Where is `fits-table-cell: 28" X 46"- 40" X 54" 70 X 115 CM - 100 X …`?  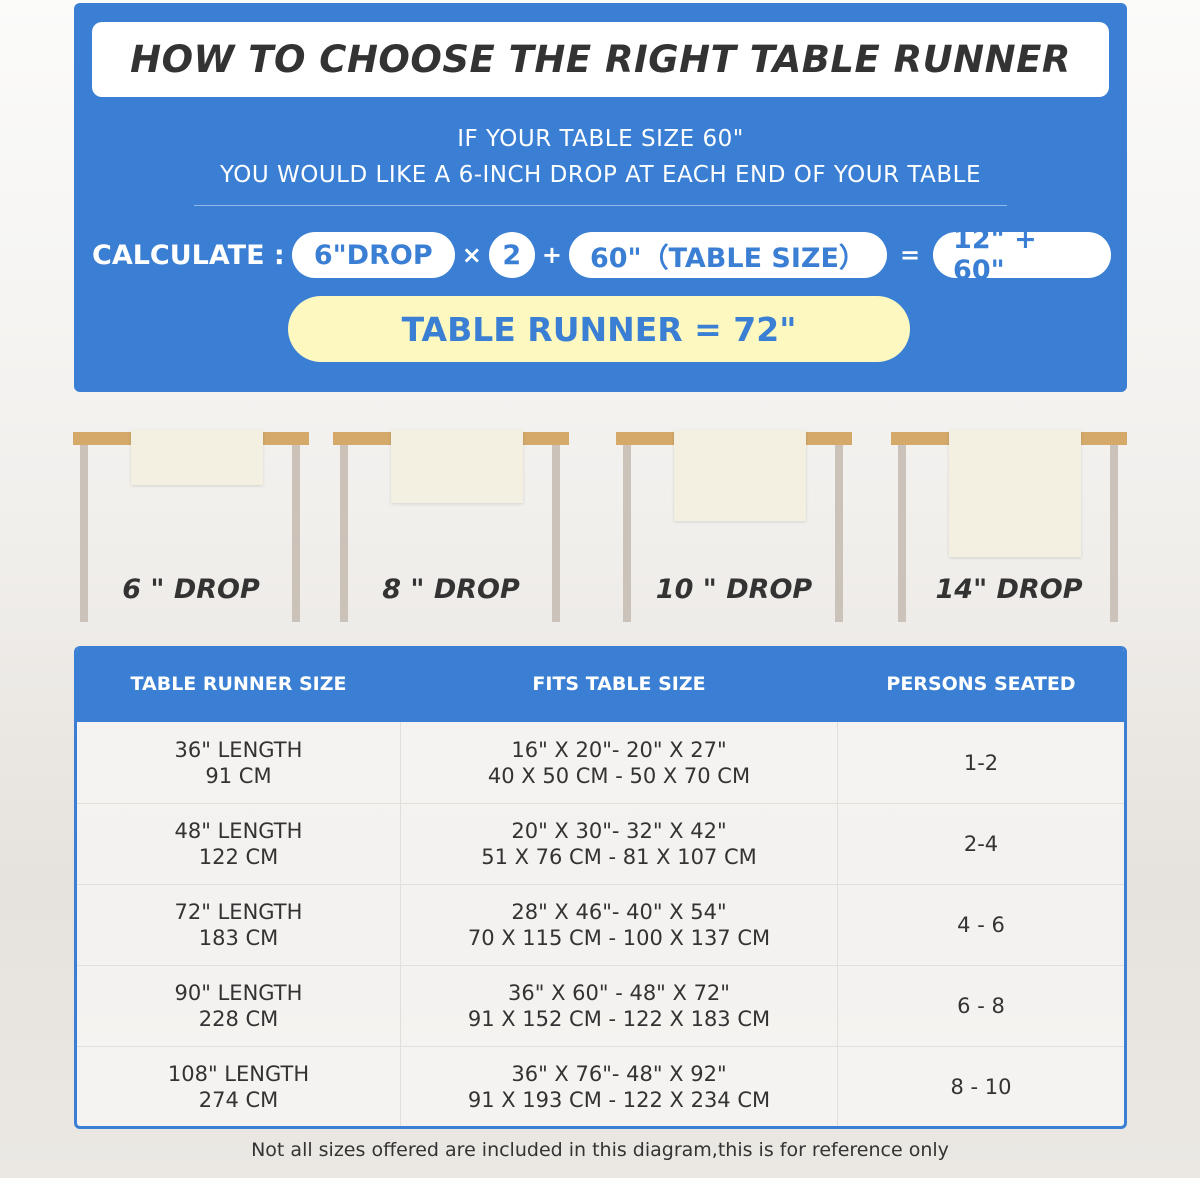
fits-table-cell: 28" X 46"- 40" X 54" 70 X 115 CM - 100 X … is located at coordinates (619, 925).